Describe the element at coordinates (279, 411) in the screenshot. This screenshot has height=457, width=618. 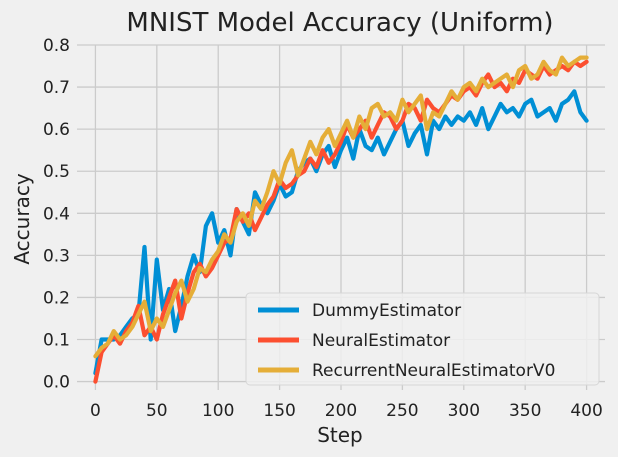
I see `x-tick-label: 150` at that location.